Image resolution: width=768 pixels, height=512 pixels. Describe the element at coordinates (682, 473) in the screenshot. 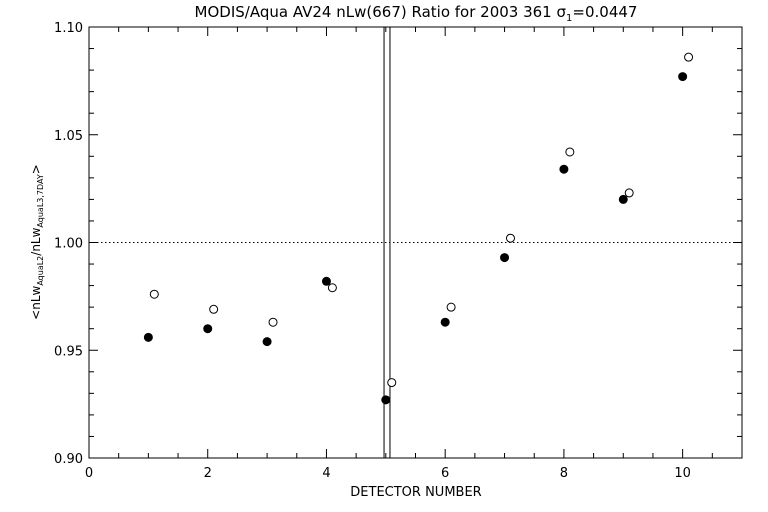

I see `x-tick-label: 10` at that location.